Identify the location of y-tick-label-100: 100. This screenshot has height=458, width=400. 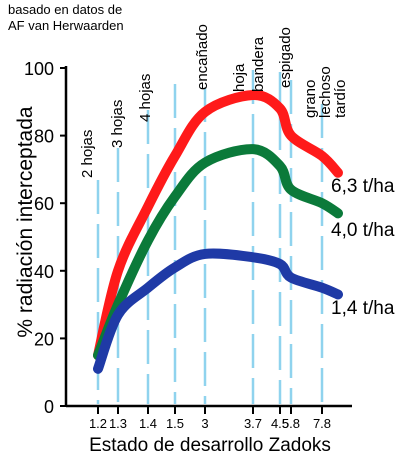
(39, 69).